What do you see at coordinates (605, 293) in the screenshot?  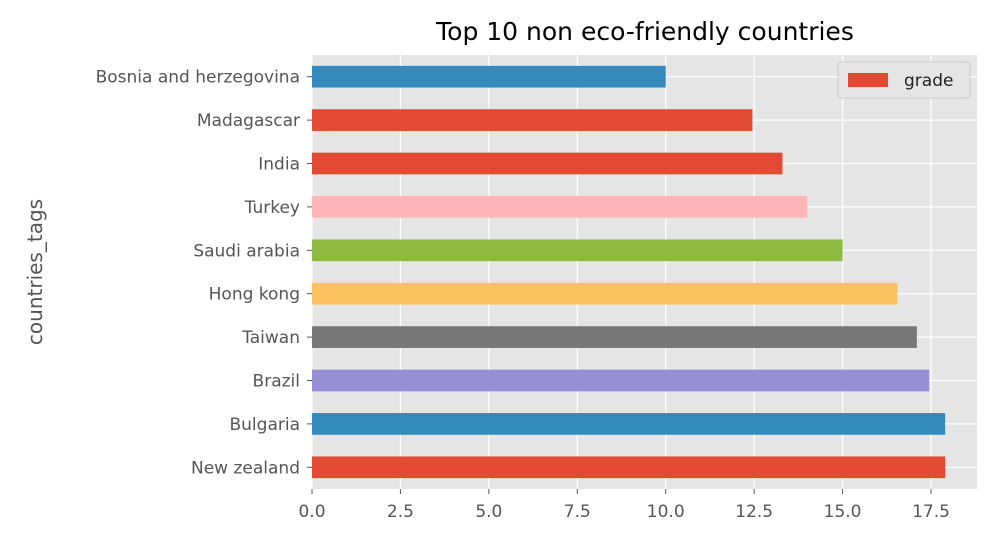 I see `bar-hong-kong` at bounding box center [605, 293].